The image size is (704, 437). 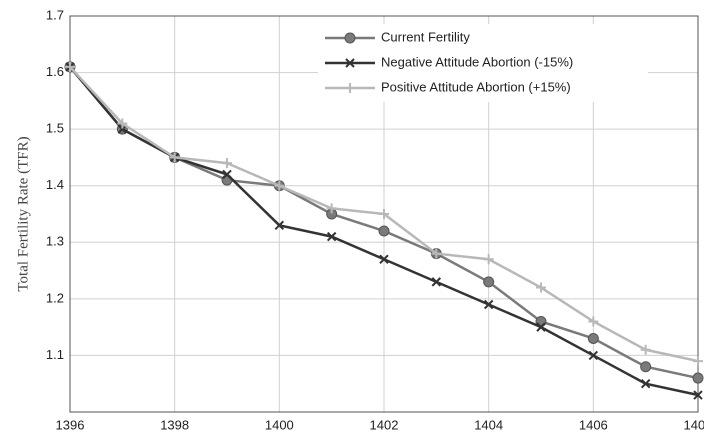 What do you see at coordinates (55, 184) in the screenshot?
I see `y-tick-label: 1.4` at bounding box center [55, 184].